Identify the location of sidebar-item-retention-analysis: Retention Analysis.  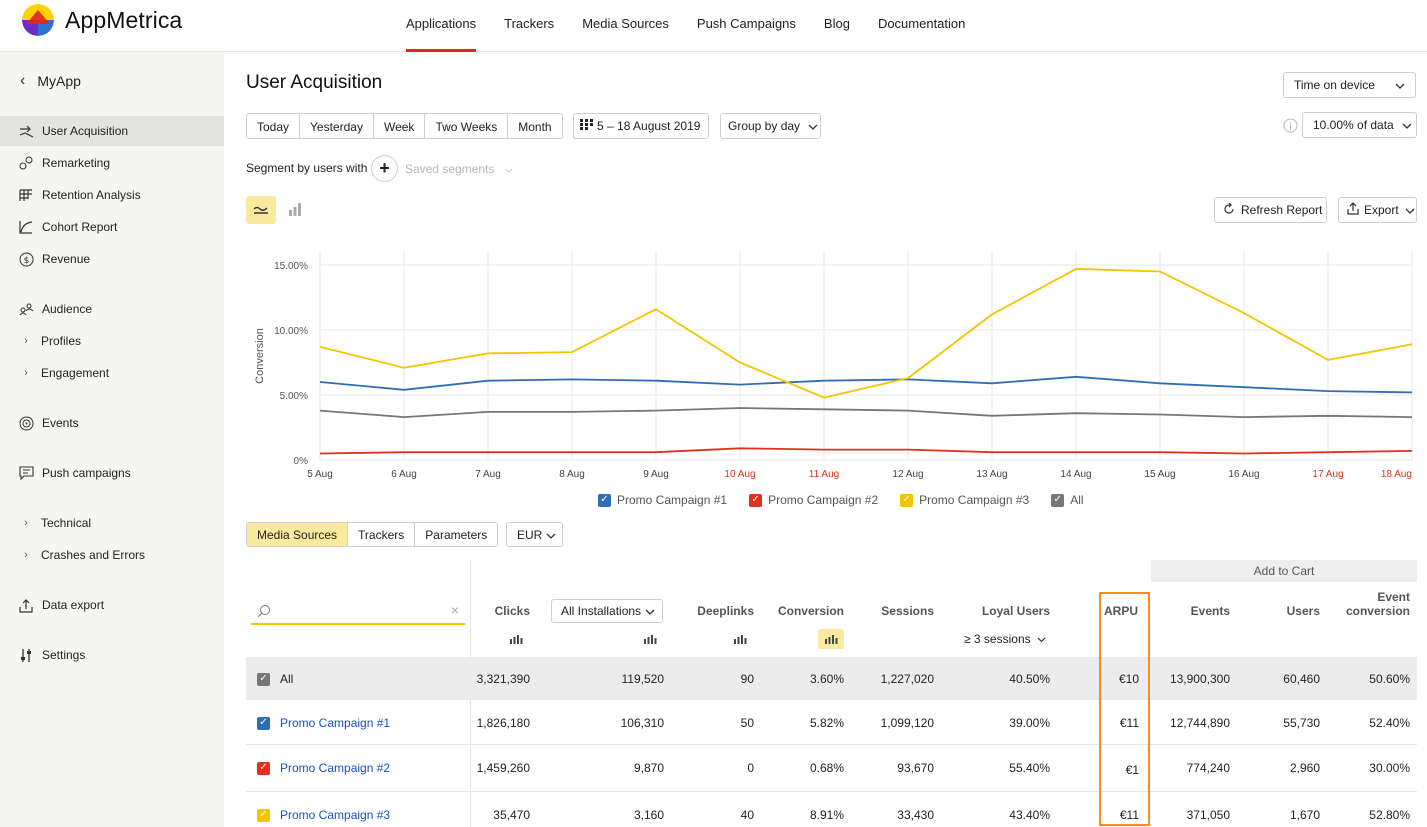
(112, 195).